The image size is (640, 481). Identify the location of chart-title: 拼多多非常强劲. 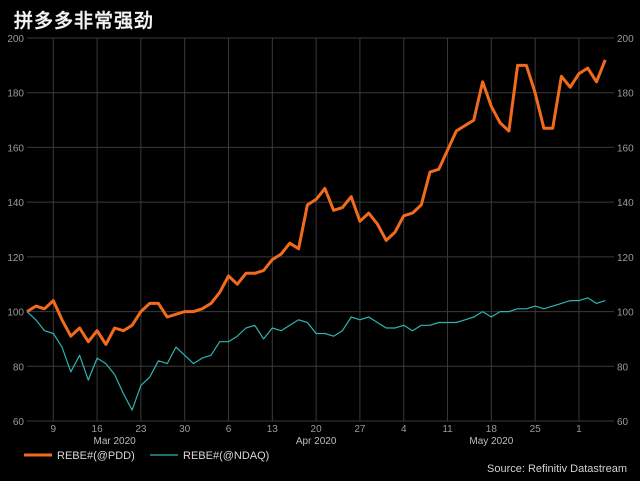
(84, 21).